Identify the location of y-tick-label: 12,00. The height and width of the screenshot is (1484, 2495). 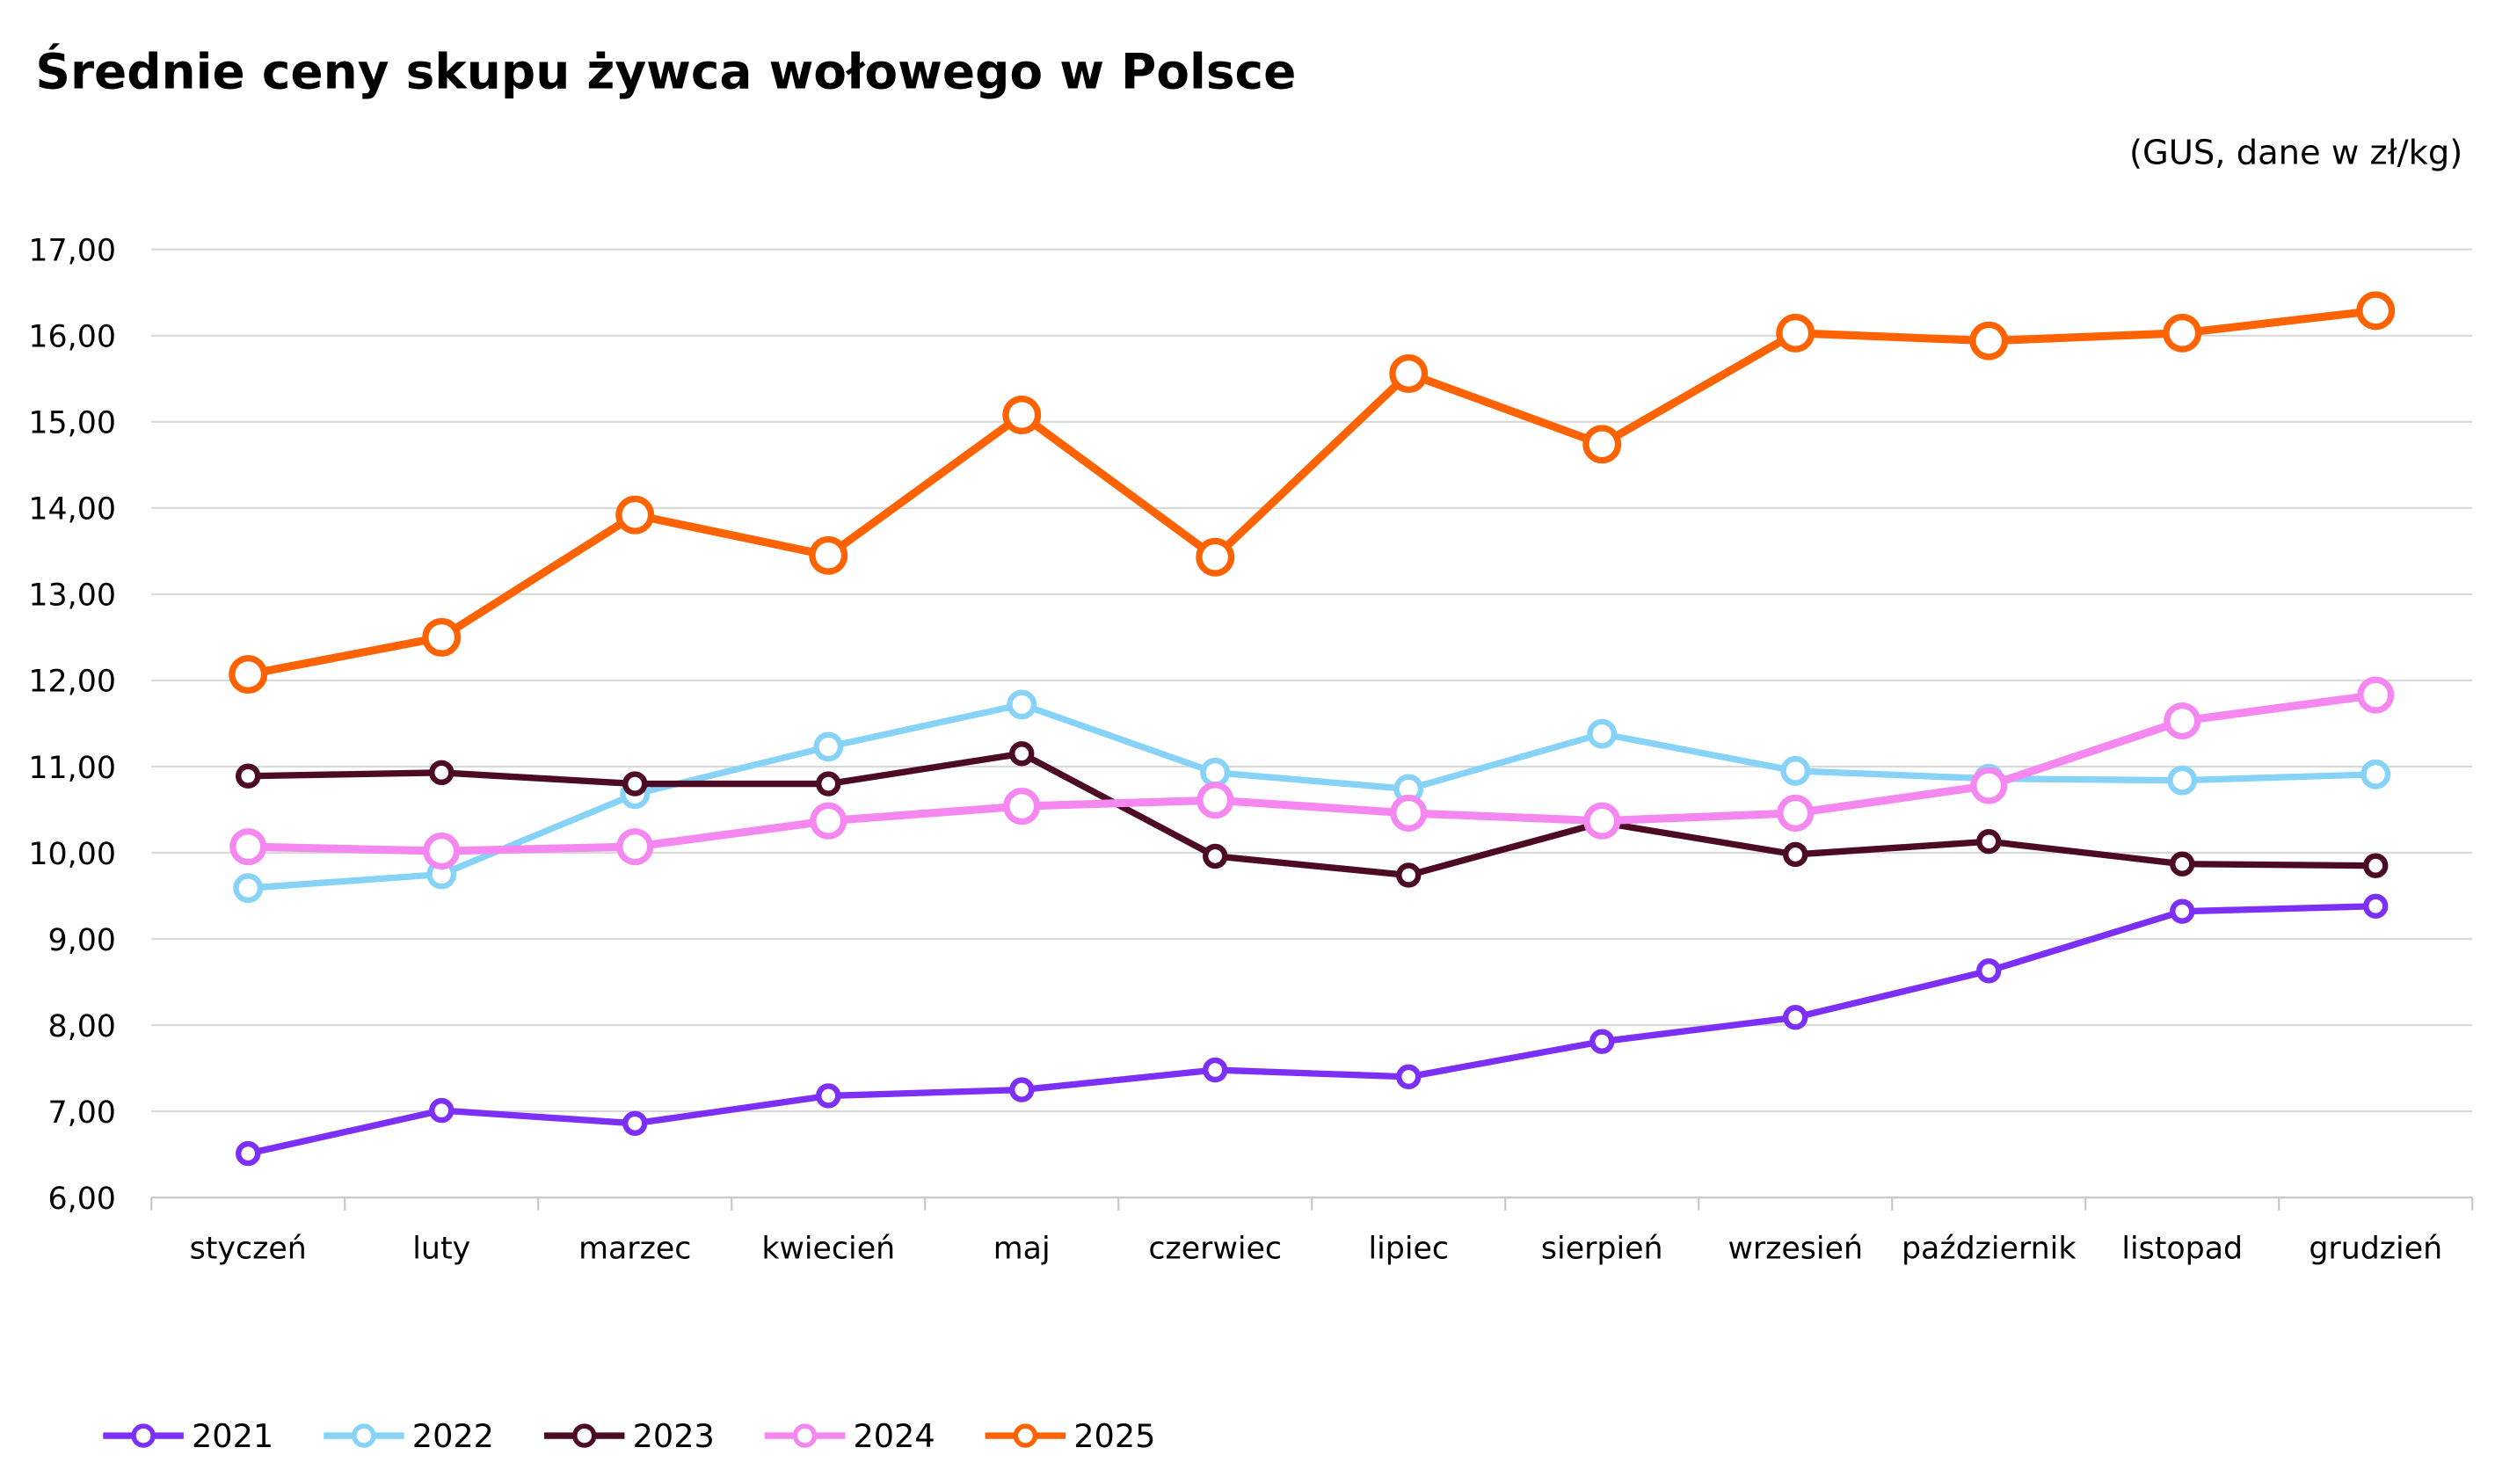
(72, 682).